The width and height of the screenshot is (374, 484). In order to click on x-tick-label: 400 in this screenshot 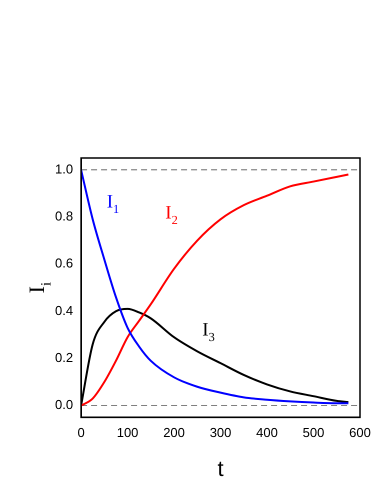, I will do `click(267, 432)`.